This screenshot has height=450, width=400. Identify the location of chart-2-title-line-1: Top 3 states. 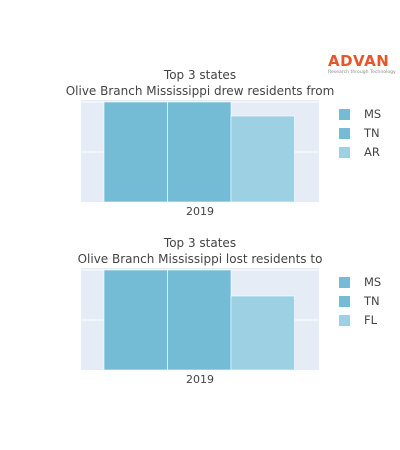
(200, 243).